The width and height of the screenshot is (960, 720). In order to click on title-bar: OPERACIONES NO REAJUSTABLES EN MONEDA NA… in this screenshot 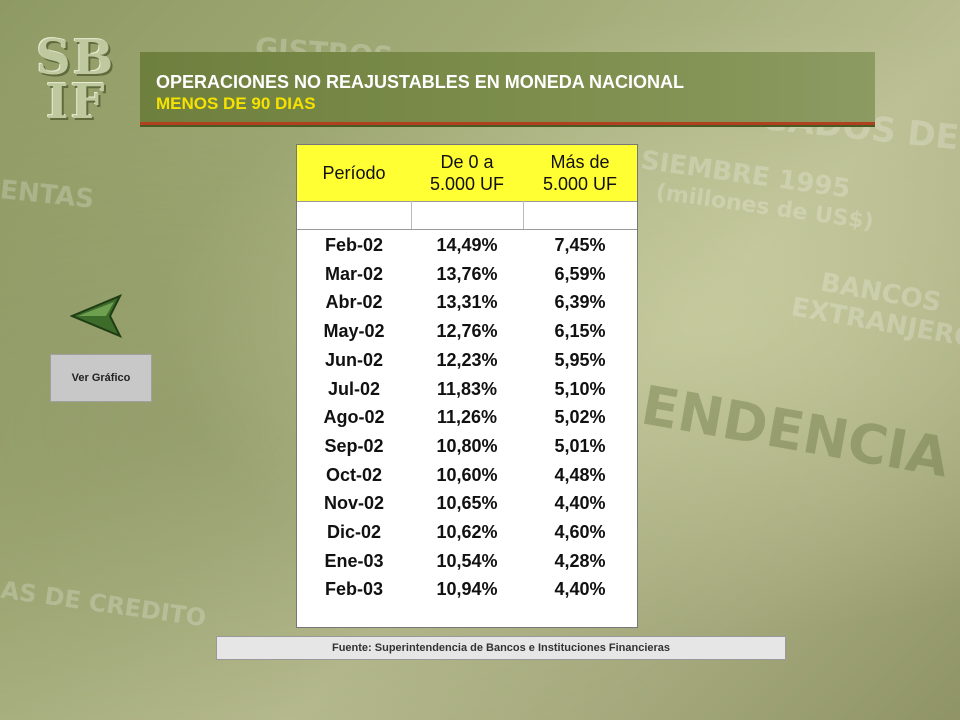, I will do `click(507, 88)`.